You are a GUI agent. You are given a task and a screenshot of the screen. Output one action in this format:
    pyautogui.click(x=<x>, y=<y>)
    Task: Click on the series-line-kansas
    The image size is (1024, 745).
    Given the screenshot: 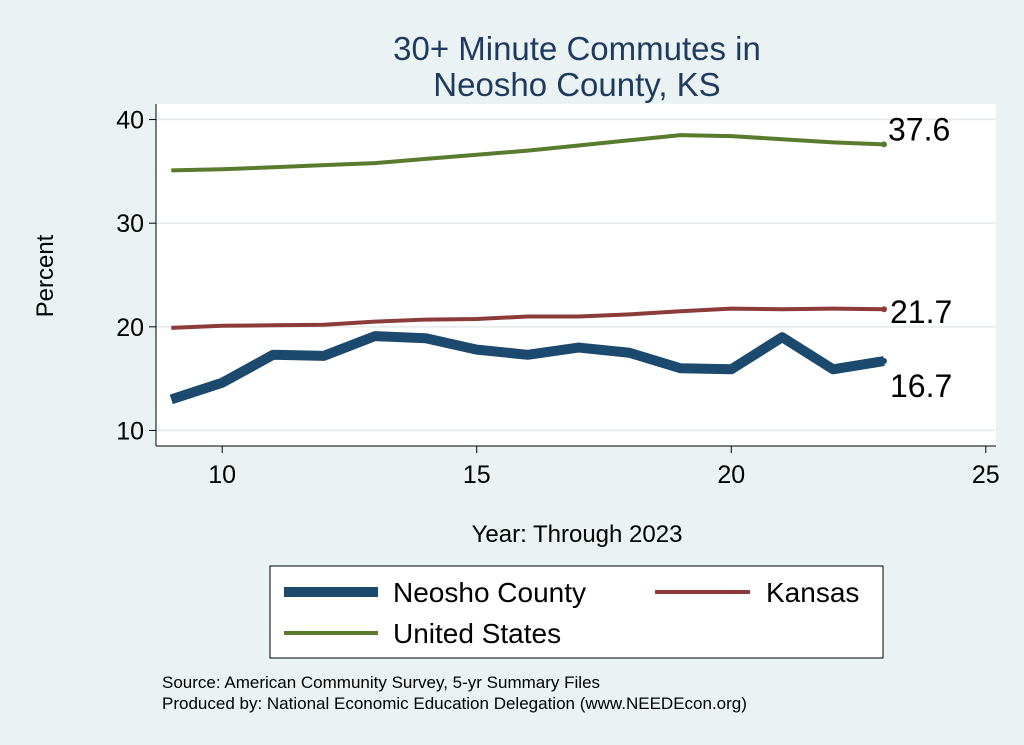 What is the action you would take?
    pyautogui.click(x=528, y=318)
    